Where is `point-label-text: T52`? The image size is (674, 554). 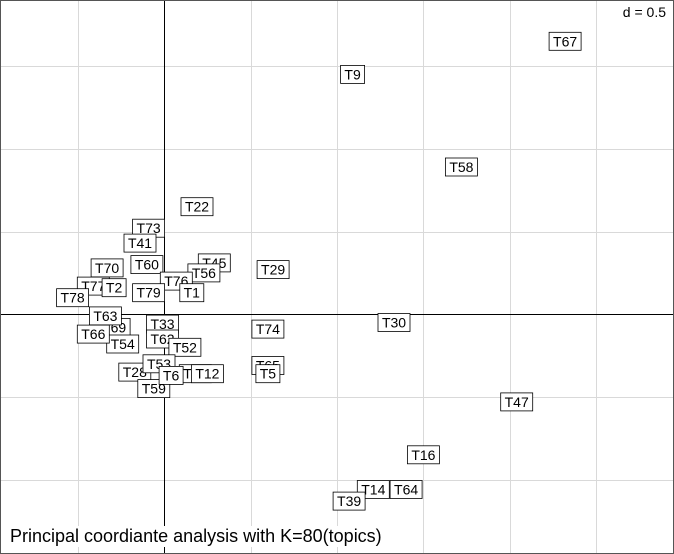
point-label-text: T52 is located at coordinates (185, 347).